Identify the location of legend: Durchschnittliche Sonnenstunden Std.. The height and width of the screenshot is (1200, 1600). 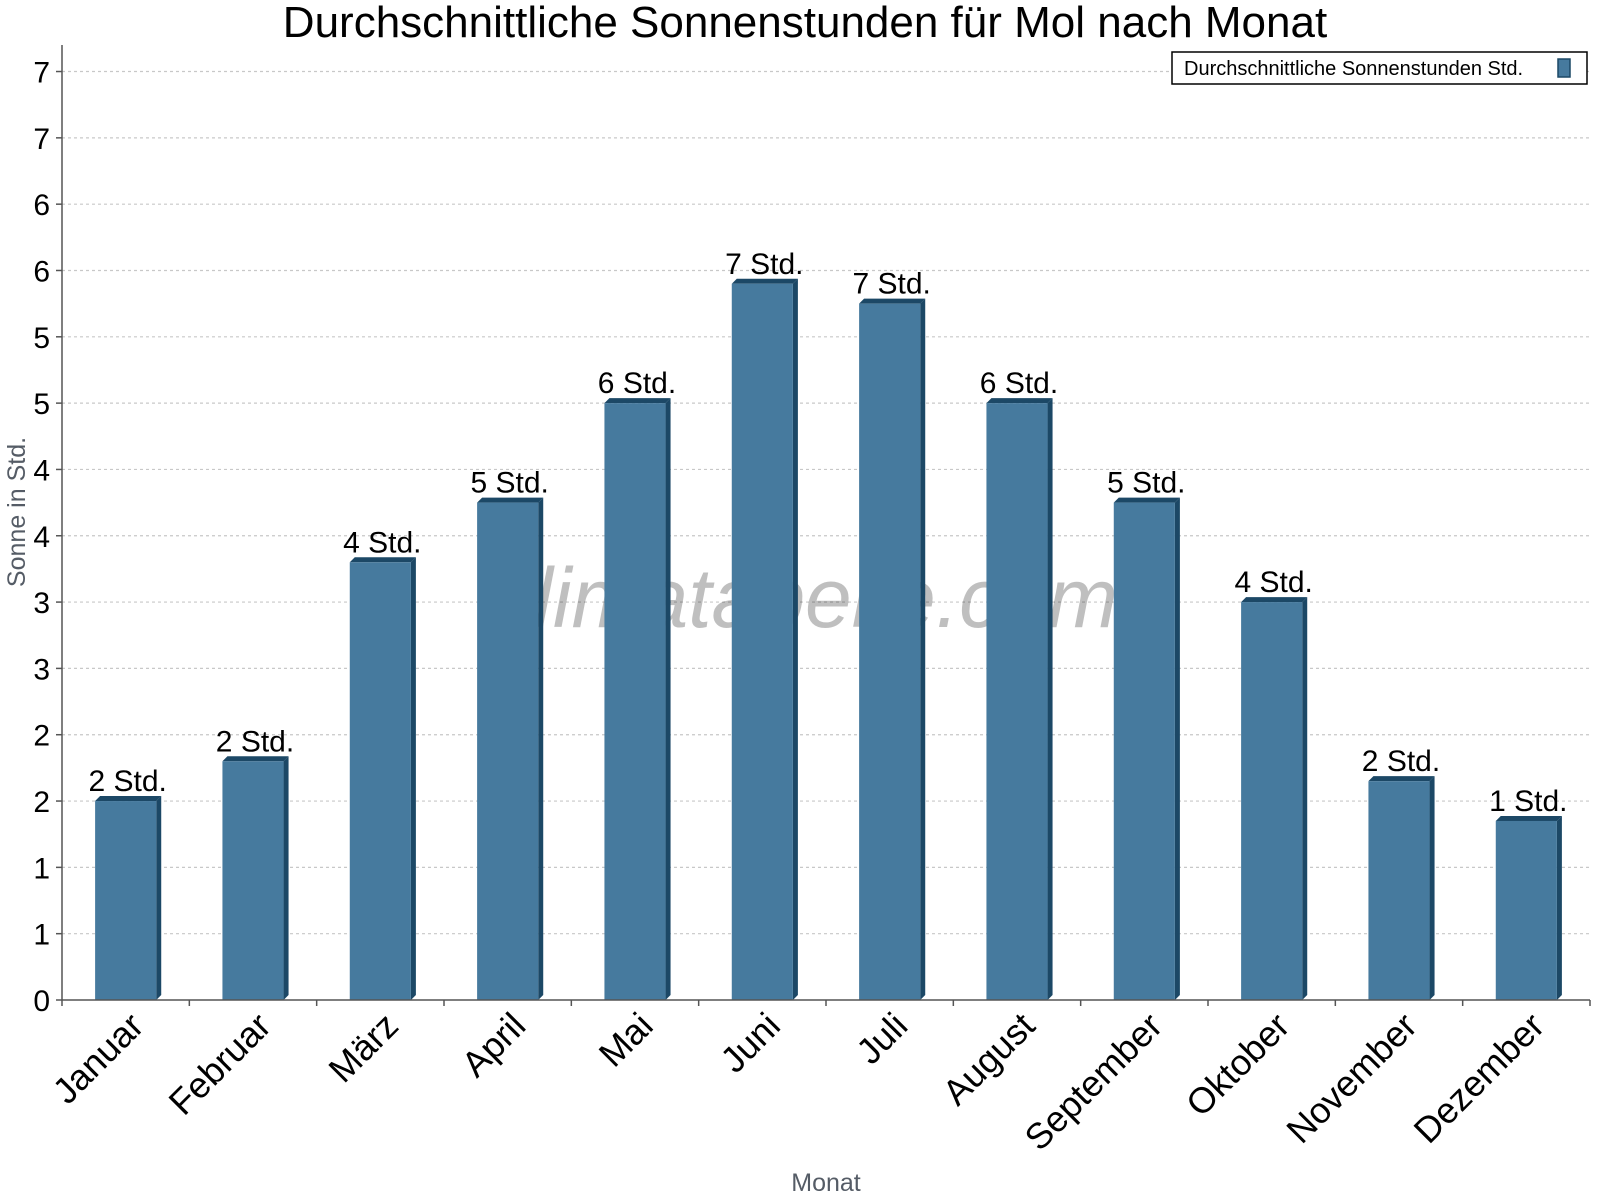
(1379, 68).